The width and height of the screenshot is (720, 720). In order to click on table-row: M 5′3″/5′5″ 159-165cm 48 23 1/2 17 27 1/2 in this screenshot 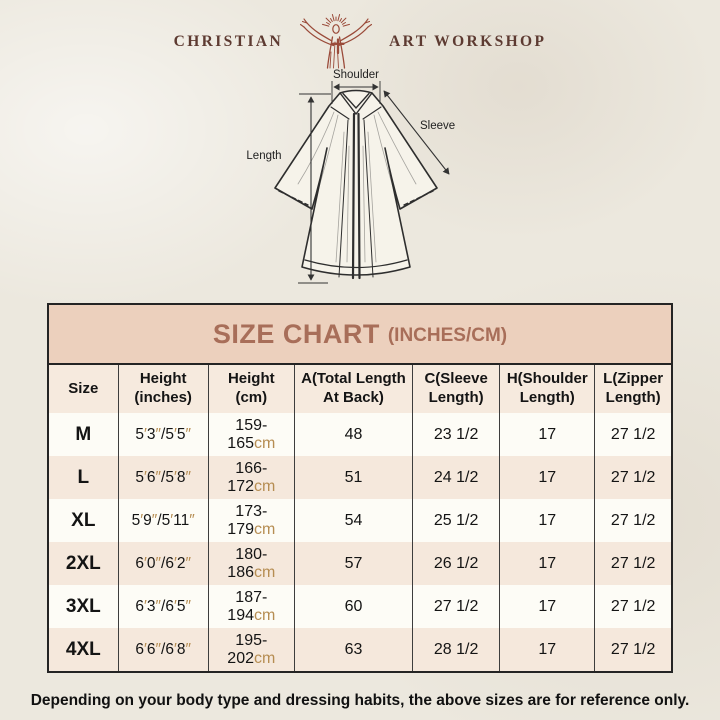, I will do `click(360, 434)`.